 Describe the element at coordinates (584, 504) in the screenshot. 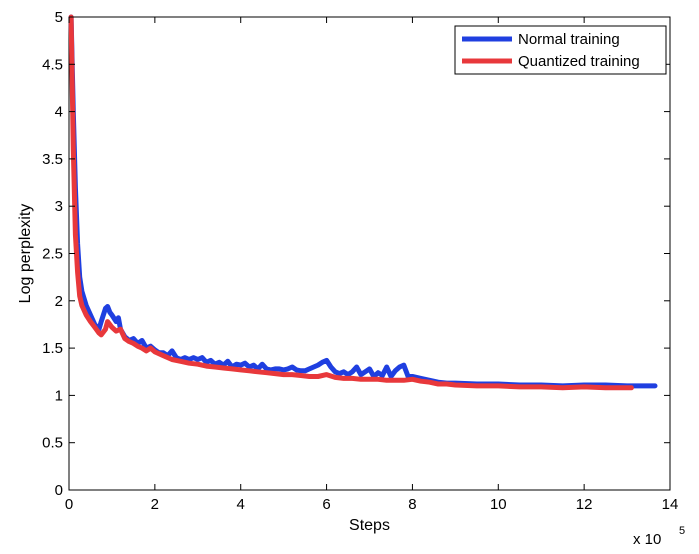

I see `x-tick-label: 12` at that location.